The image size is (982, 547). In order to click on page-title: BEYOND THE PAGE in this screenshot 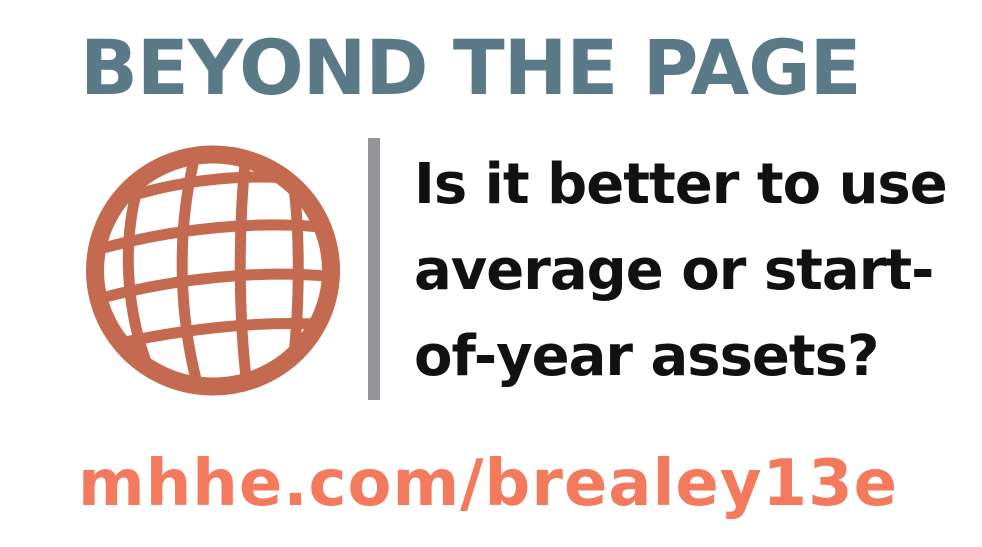, I will do `click(471, 67)`.